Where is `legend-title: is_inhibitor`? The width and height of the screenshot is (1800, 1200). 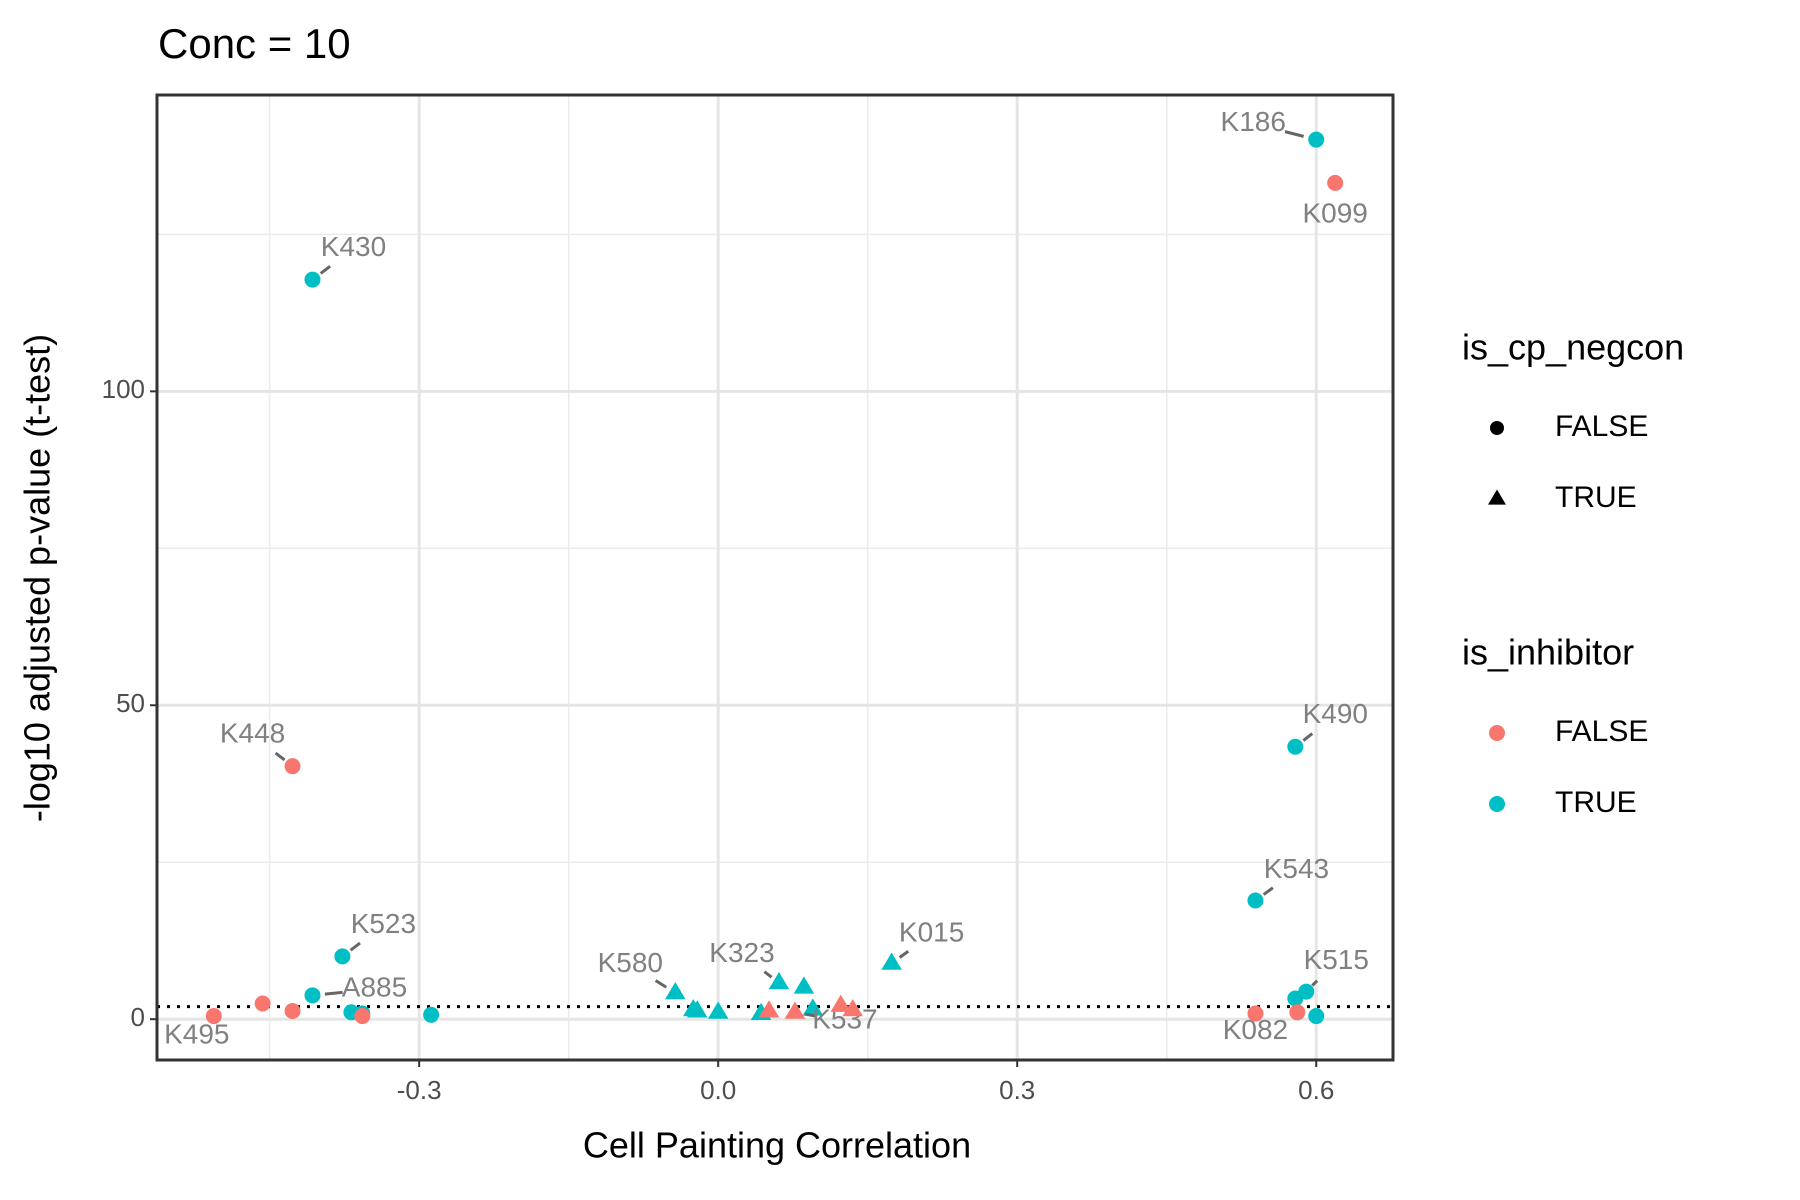 legend-title: is_inhibitor is located at coordinates (1548, 652).